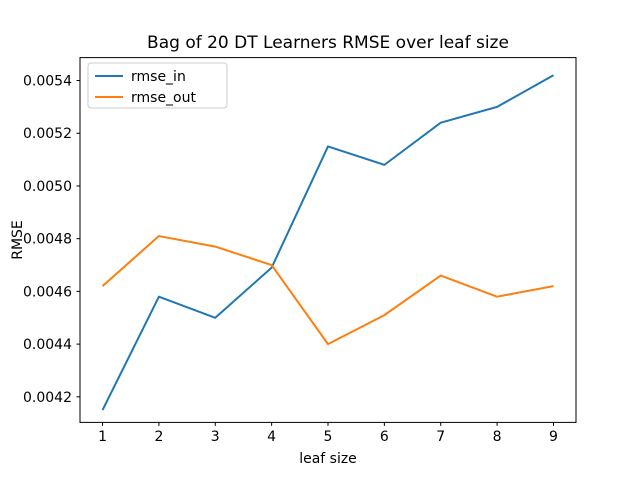 The image size is (640, 480). What do you see at coordinates (553, 437) in the screenshot?
I see `x-tick-label: 9` at bounding box center [553, 437].